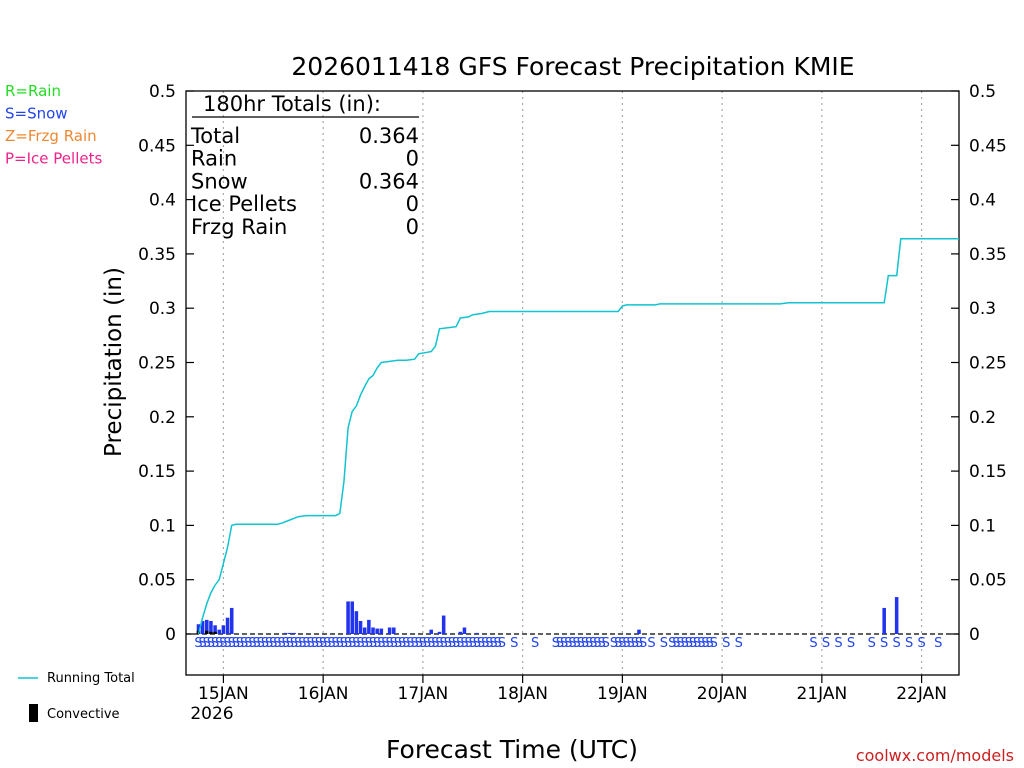  I want to click on totals-row-label: Rain, so click(214, 159).